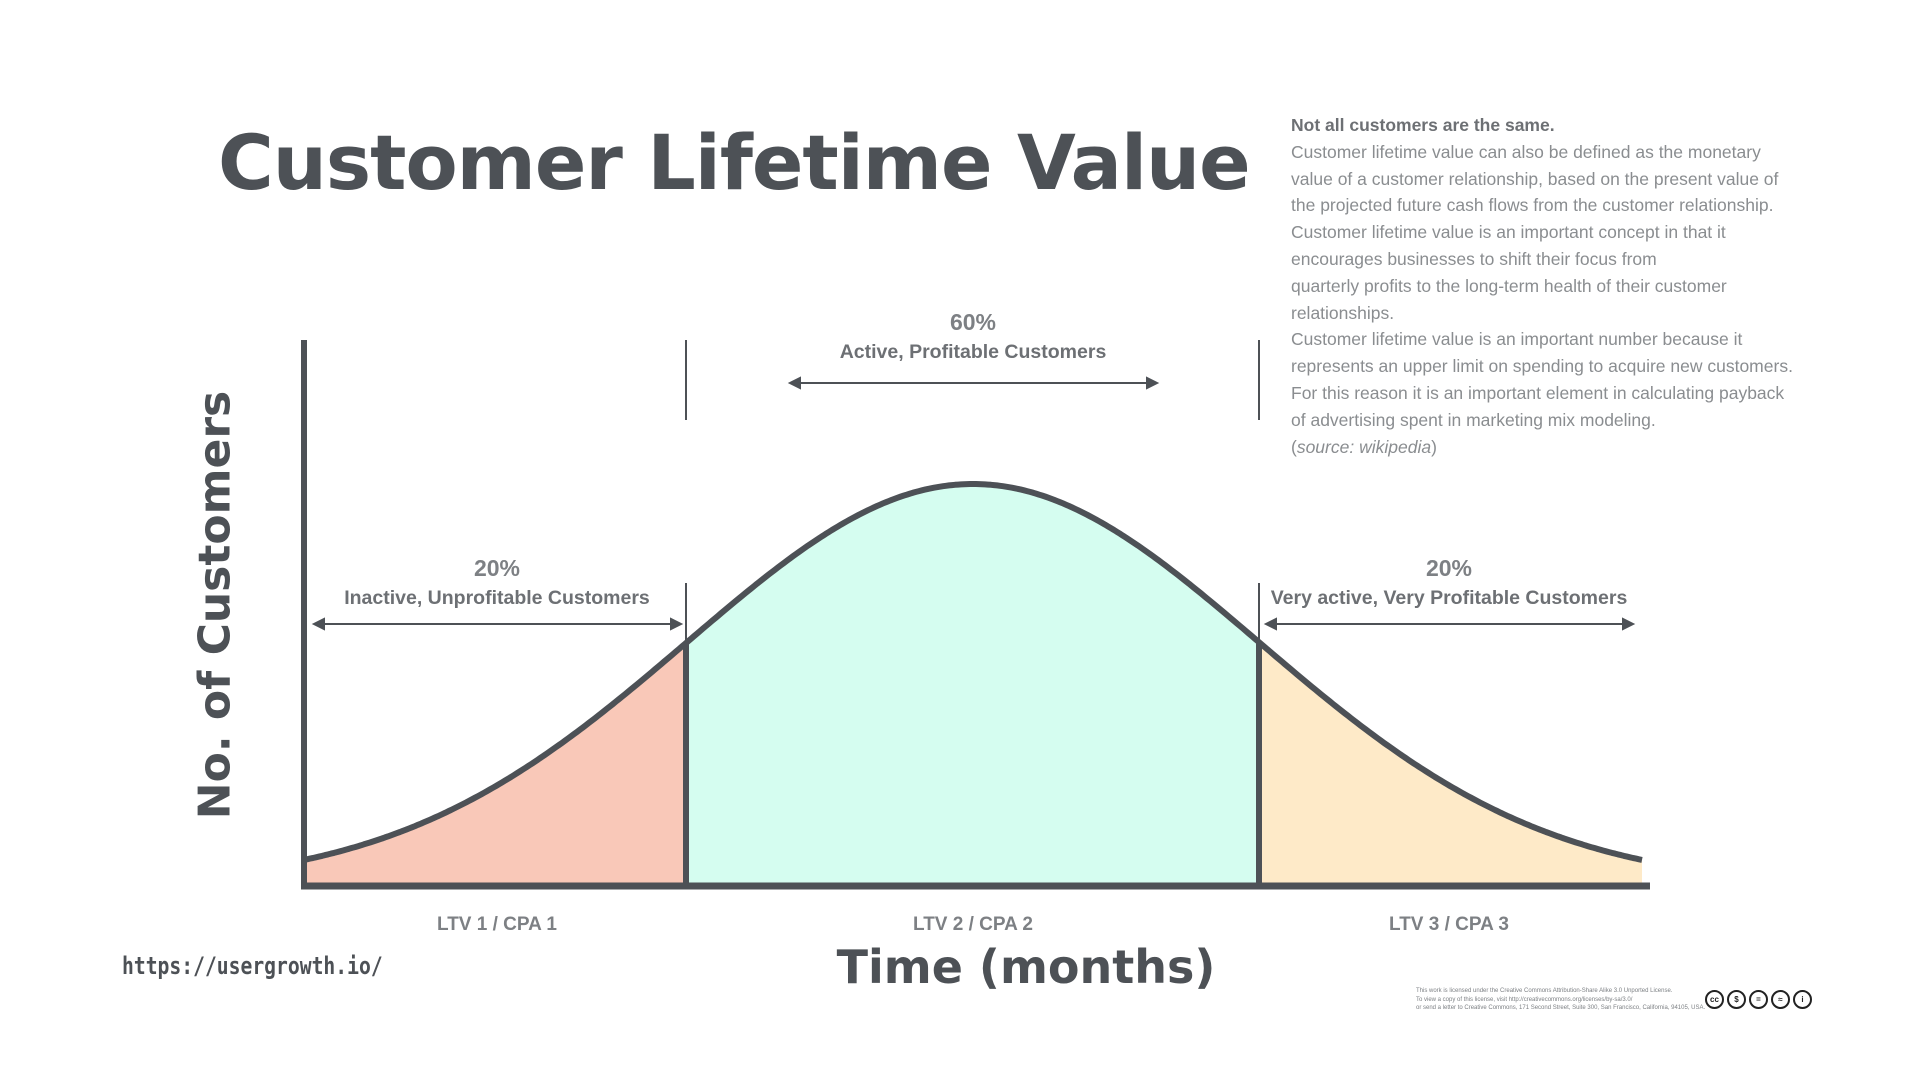 Image resolution: width=1920 pixels, height=1080 pixels. What do you see at coordinates (973, 924) in the screenshot?
I see `ltv-label-2: LTV 2 / CPA 2` at bounding box center [973, 924].